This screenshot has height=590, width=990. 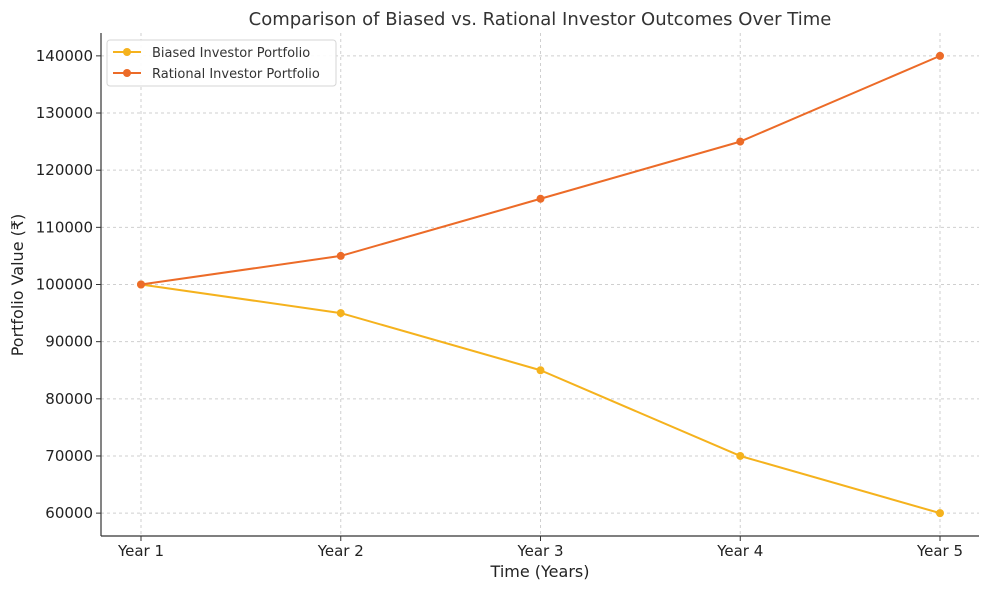 I want to click on legend-entry: Biased Investor Portfolio, so click(x=211, y=53).